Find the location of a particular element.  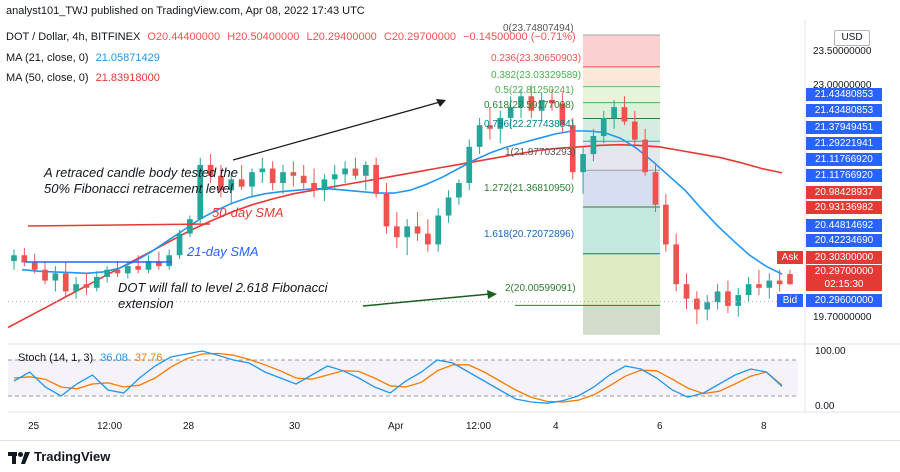

fib-label-1-272: 1.272(21.36810950) is located at coordinates (529, 188).